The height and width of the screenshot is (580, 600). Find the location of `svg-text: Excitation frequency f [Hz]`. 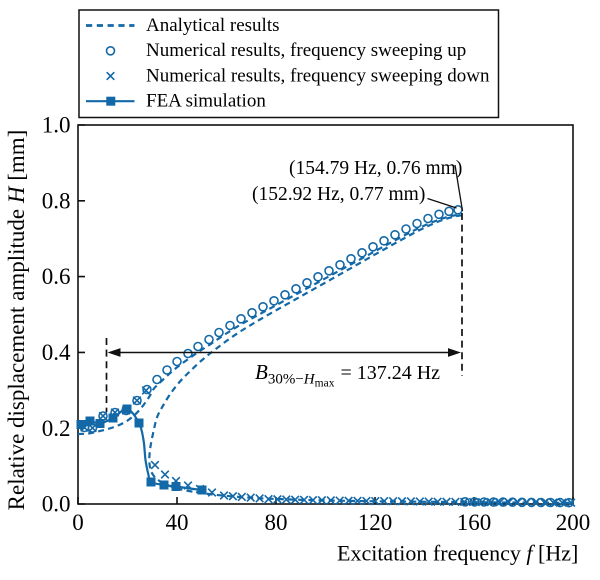

svg-text: Excitation frequency f [Hz] is located at coordinates (457, 553).